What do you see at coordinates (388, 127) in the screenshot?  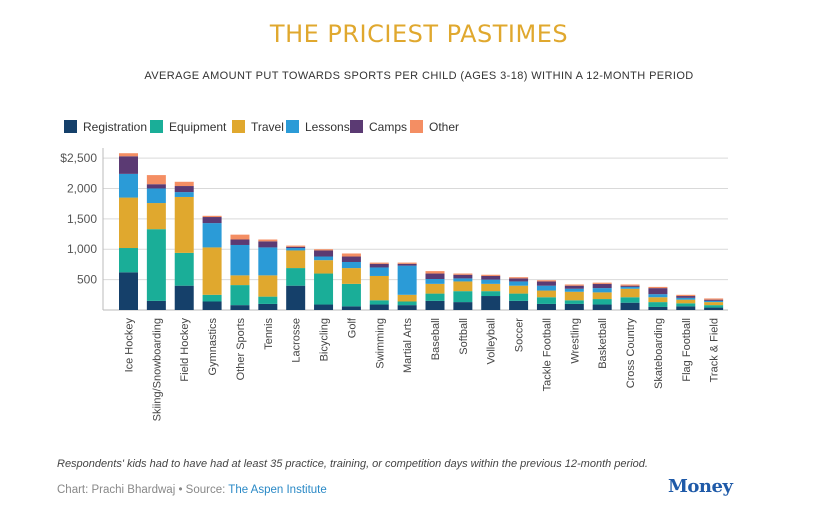 I see `legend-label-4: Camps` at bounding box center [388, 127].